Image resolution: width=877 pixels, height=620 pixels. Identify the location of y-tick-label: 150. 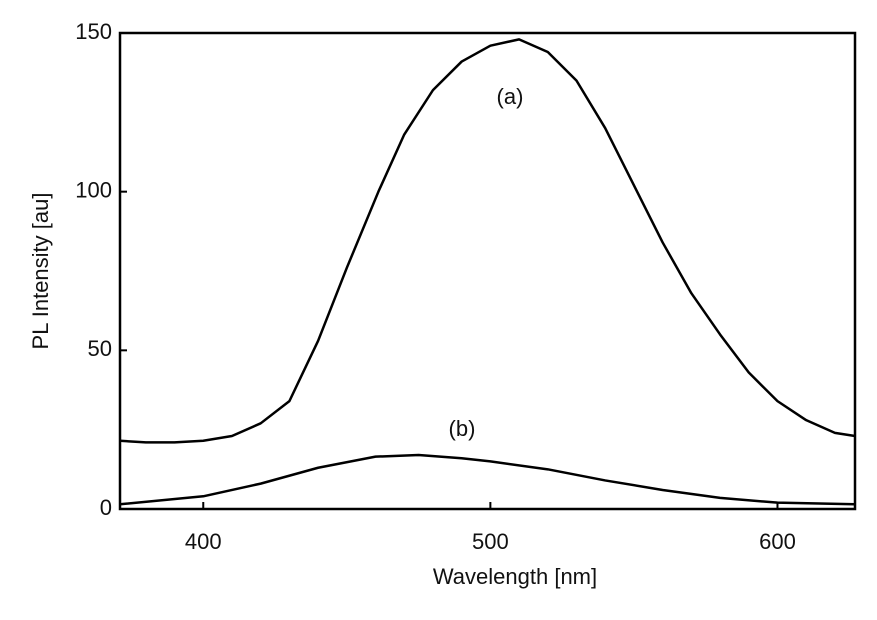
(93, 31).